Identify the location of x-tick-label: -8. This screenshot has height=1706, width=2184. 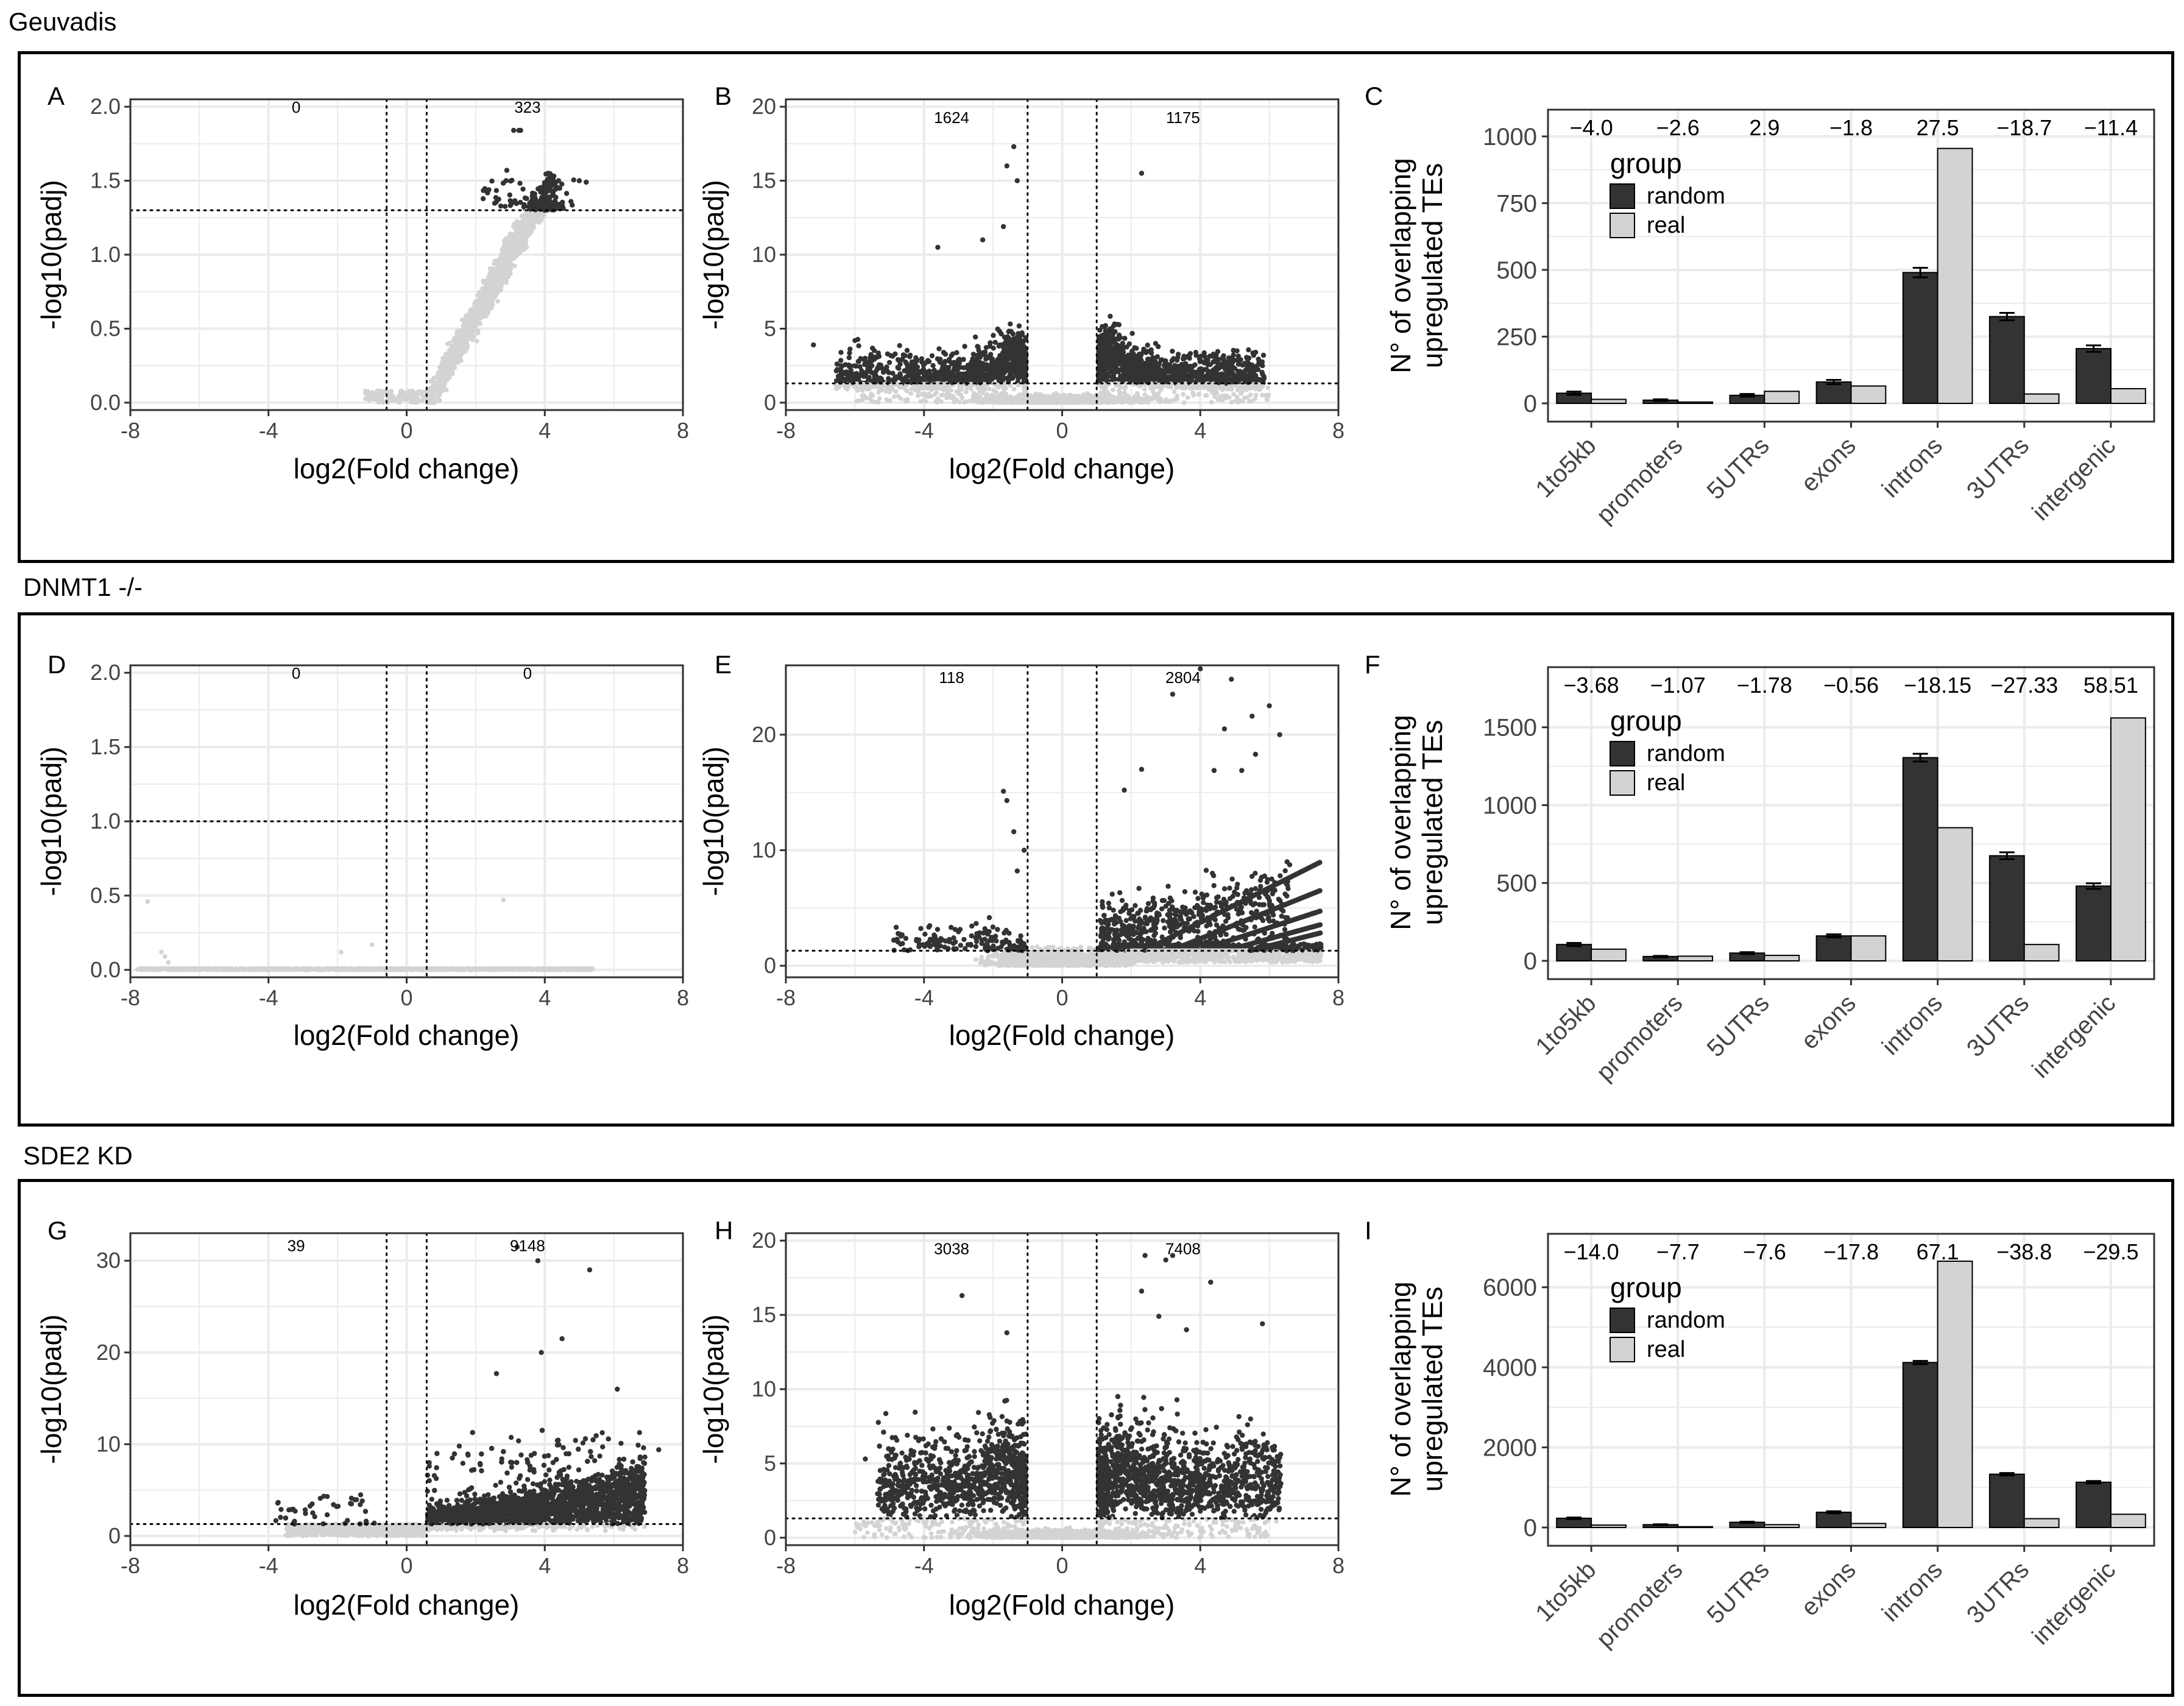
(130, 430).